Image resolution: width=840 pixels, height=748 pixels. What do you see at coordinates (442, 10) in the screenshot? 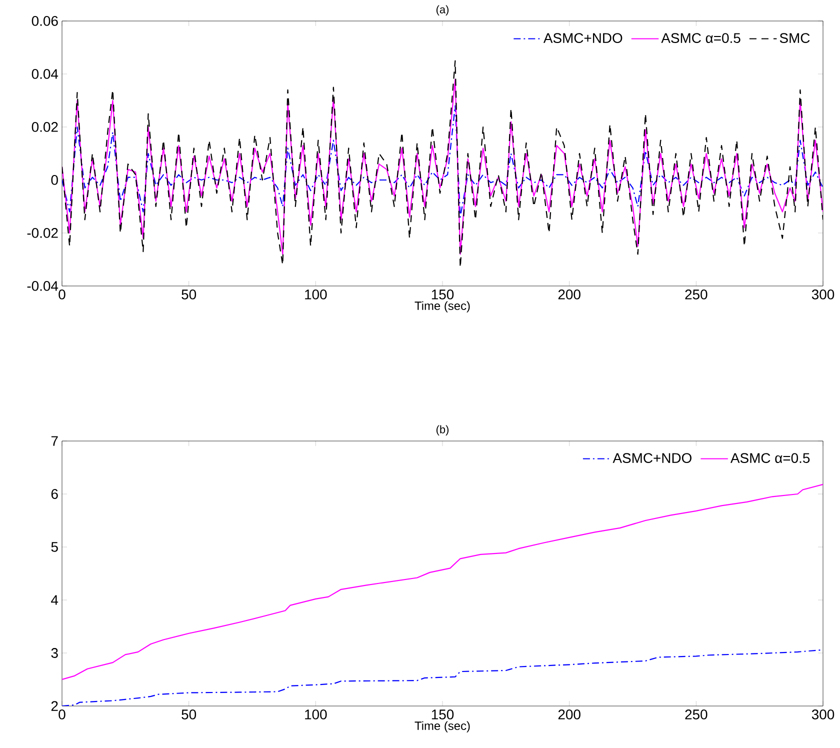
I see `chart-title: (a)` at bounding box center [442, 10].